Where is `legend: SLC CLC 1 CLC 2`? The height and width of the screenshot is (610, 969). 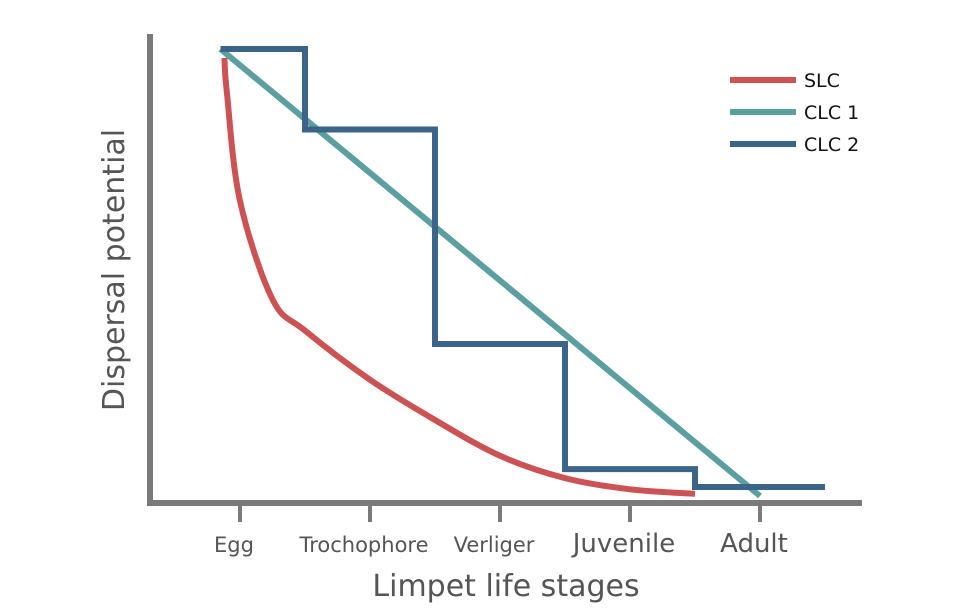
legend: SLC CLC 1 CLC 2 is located at coordinates (794, 113).